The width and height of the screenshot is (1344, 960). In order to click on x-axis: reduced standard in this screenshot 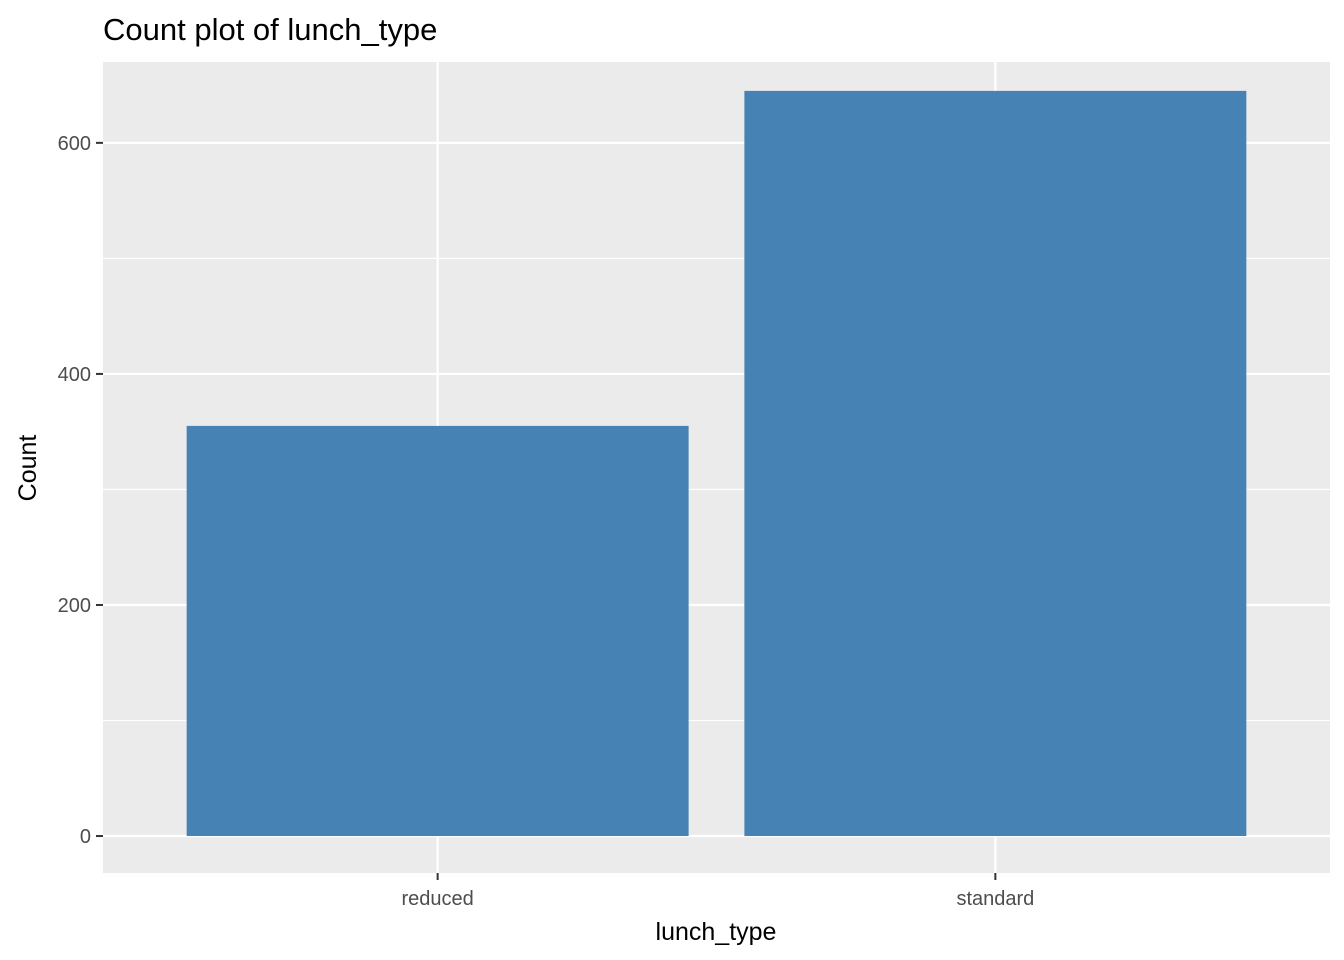, I will do `click(717, 891)`.